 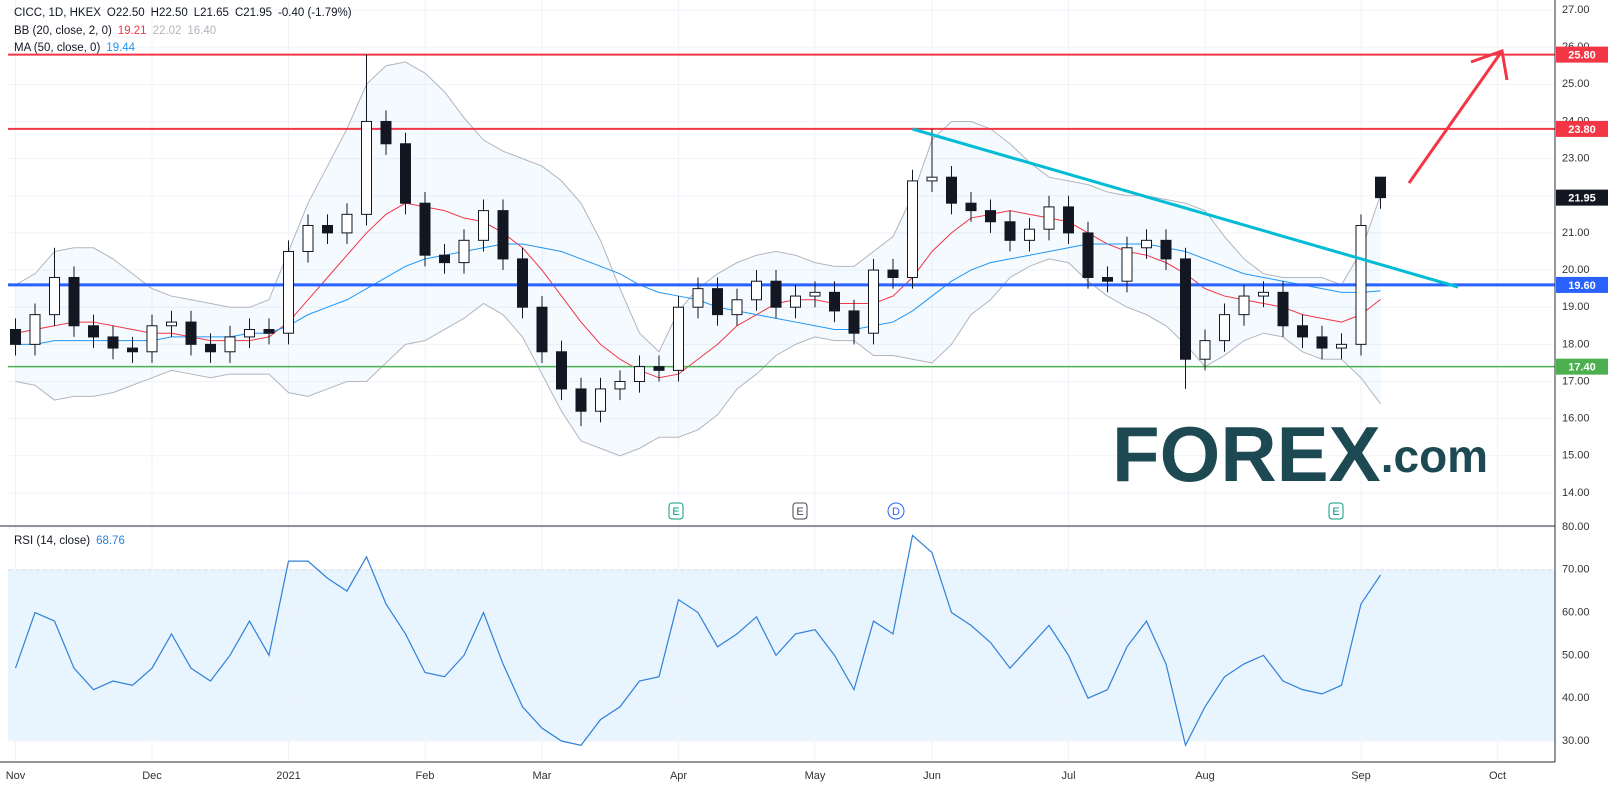 What do you see at coordinates (678, 776) in the screenshot?
I see `x-tick-label: Apr` at bounding box center [678, 776].